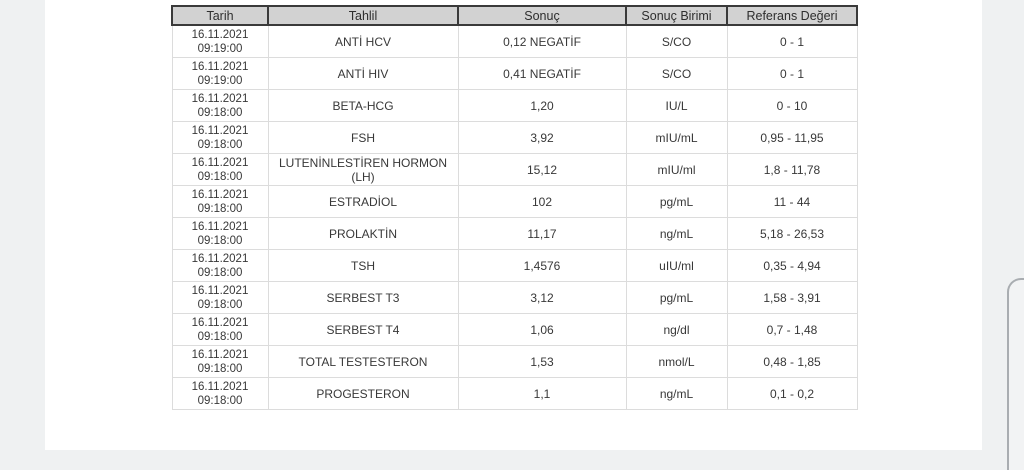 This screenshot has width=1024, height=470. I want to click on unit-cell: mIU/ml, so click(676, 169).